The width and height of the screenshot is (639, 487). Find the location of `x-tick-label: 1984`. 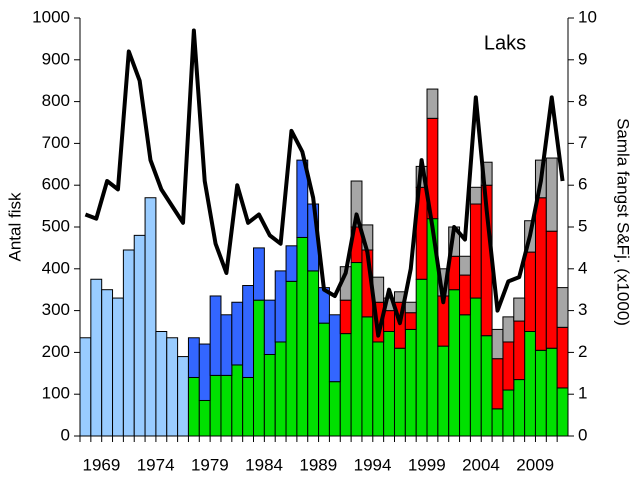

x-tick-label: 1984 is located at coordinates (264, 464).